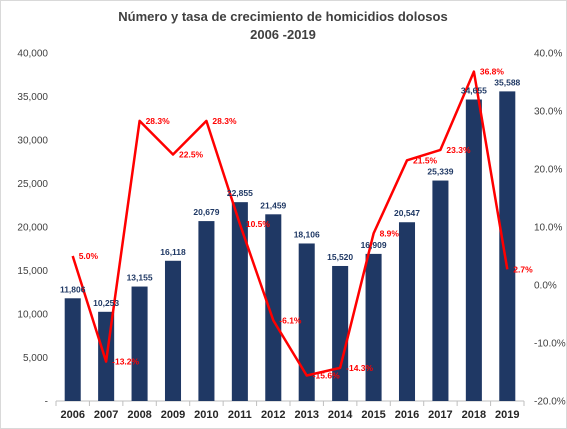  I want to click on x-tick-label: 2014, so click(340, 415).